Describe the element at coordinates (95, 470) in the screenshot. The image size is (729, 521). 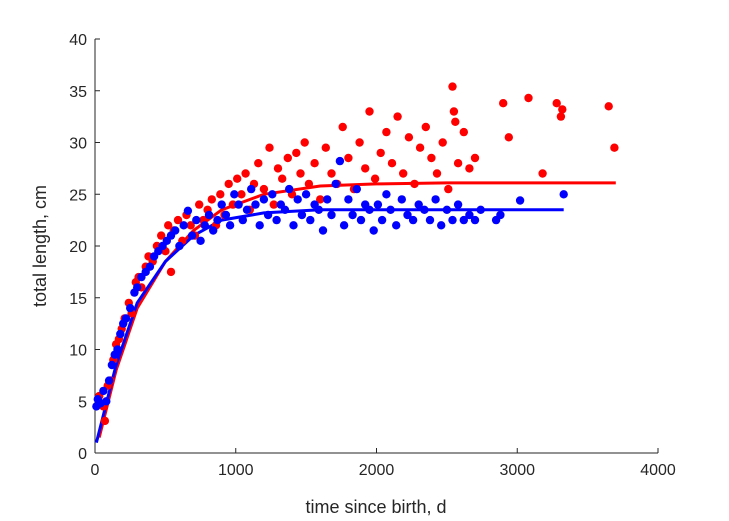
I see `x-tick-label: 0` at that location.